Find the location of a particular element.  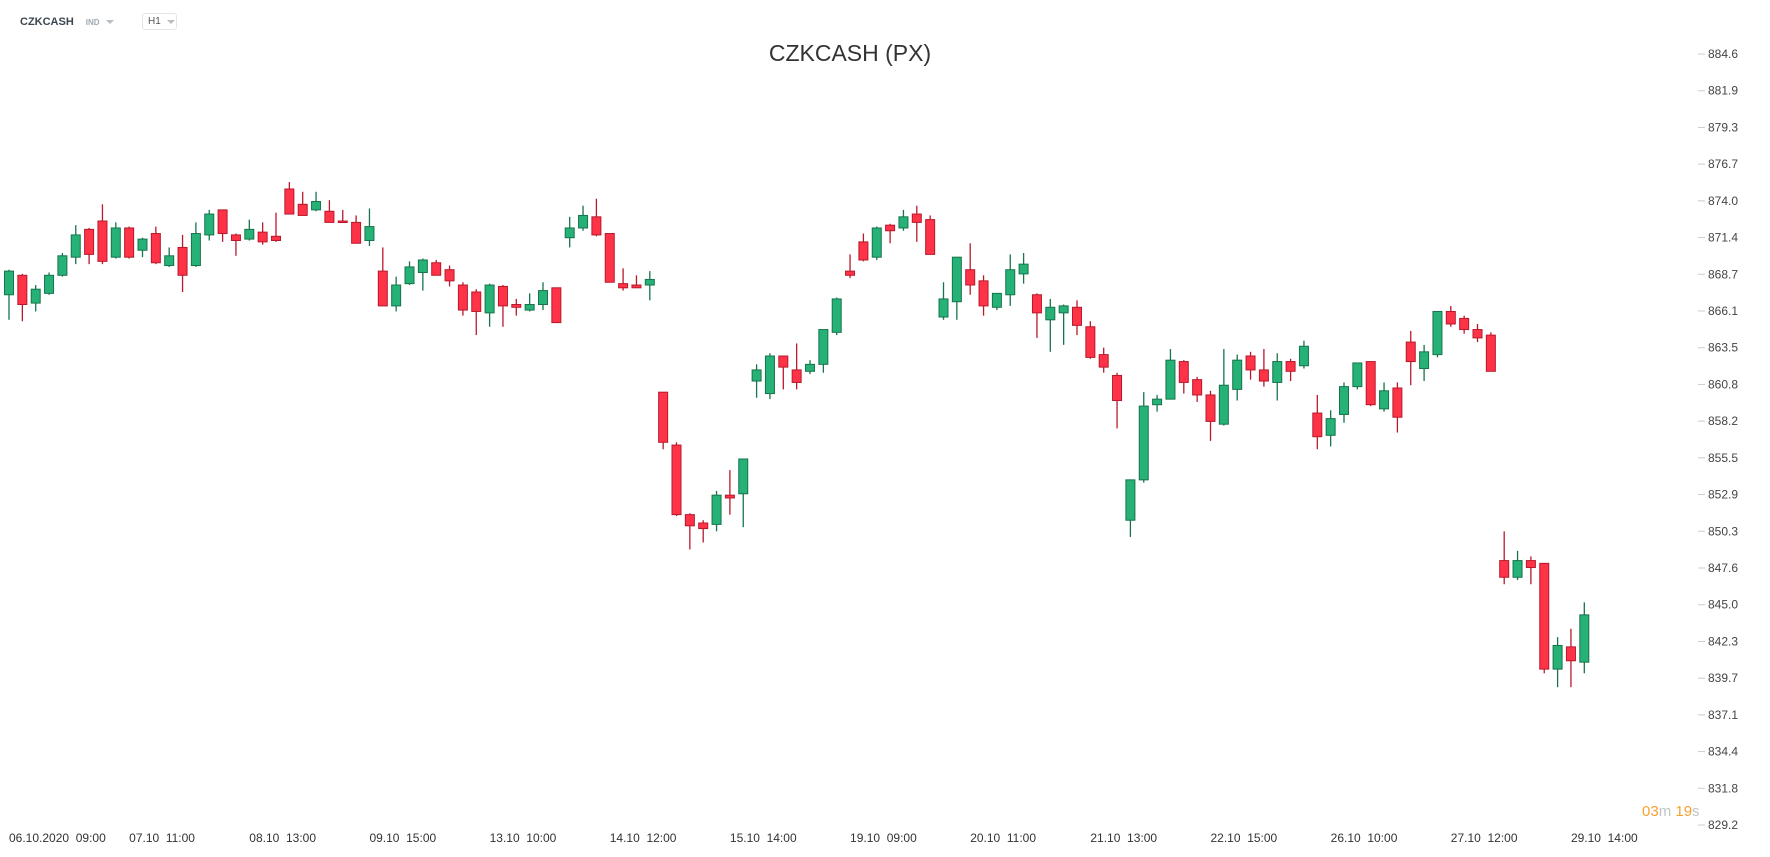

timeframe-dropdown: H1 is located at coordinates (159, 21).